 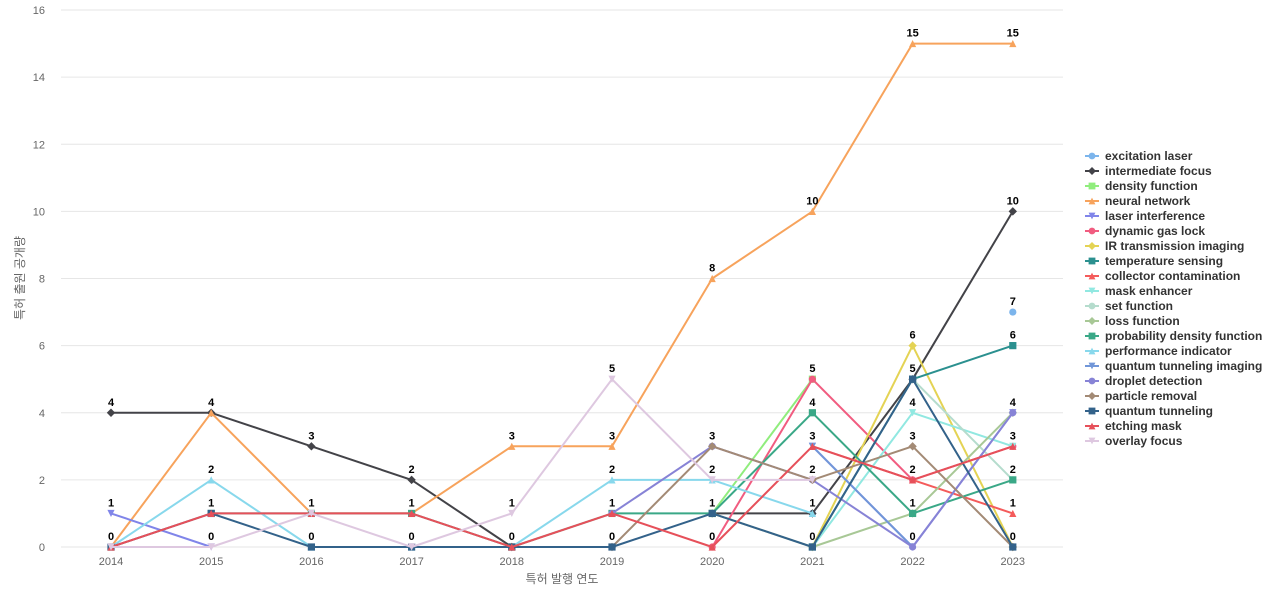 I want to click on legend-label: performance indicator, so click(x=1168, y=351).